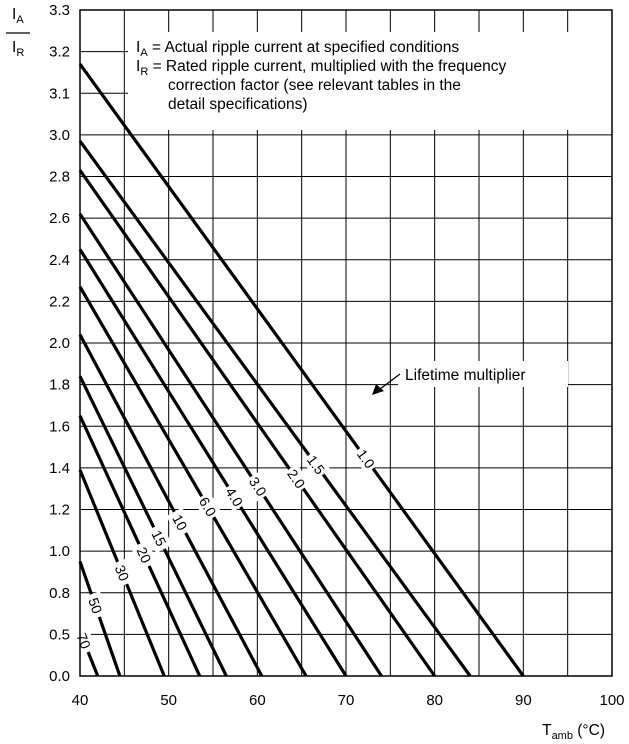 Image resolution: width=629 pixels, height=744 pixels. I want to click on x-tick-label: 90, so click(523, 700).